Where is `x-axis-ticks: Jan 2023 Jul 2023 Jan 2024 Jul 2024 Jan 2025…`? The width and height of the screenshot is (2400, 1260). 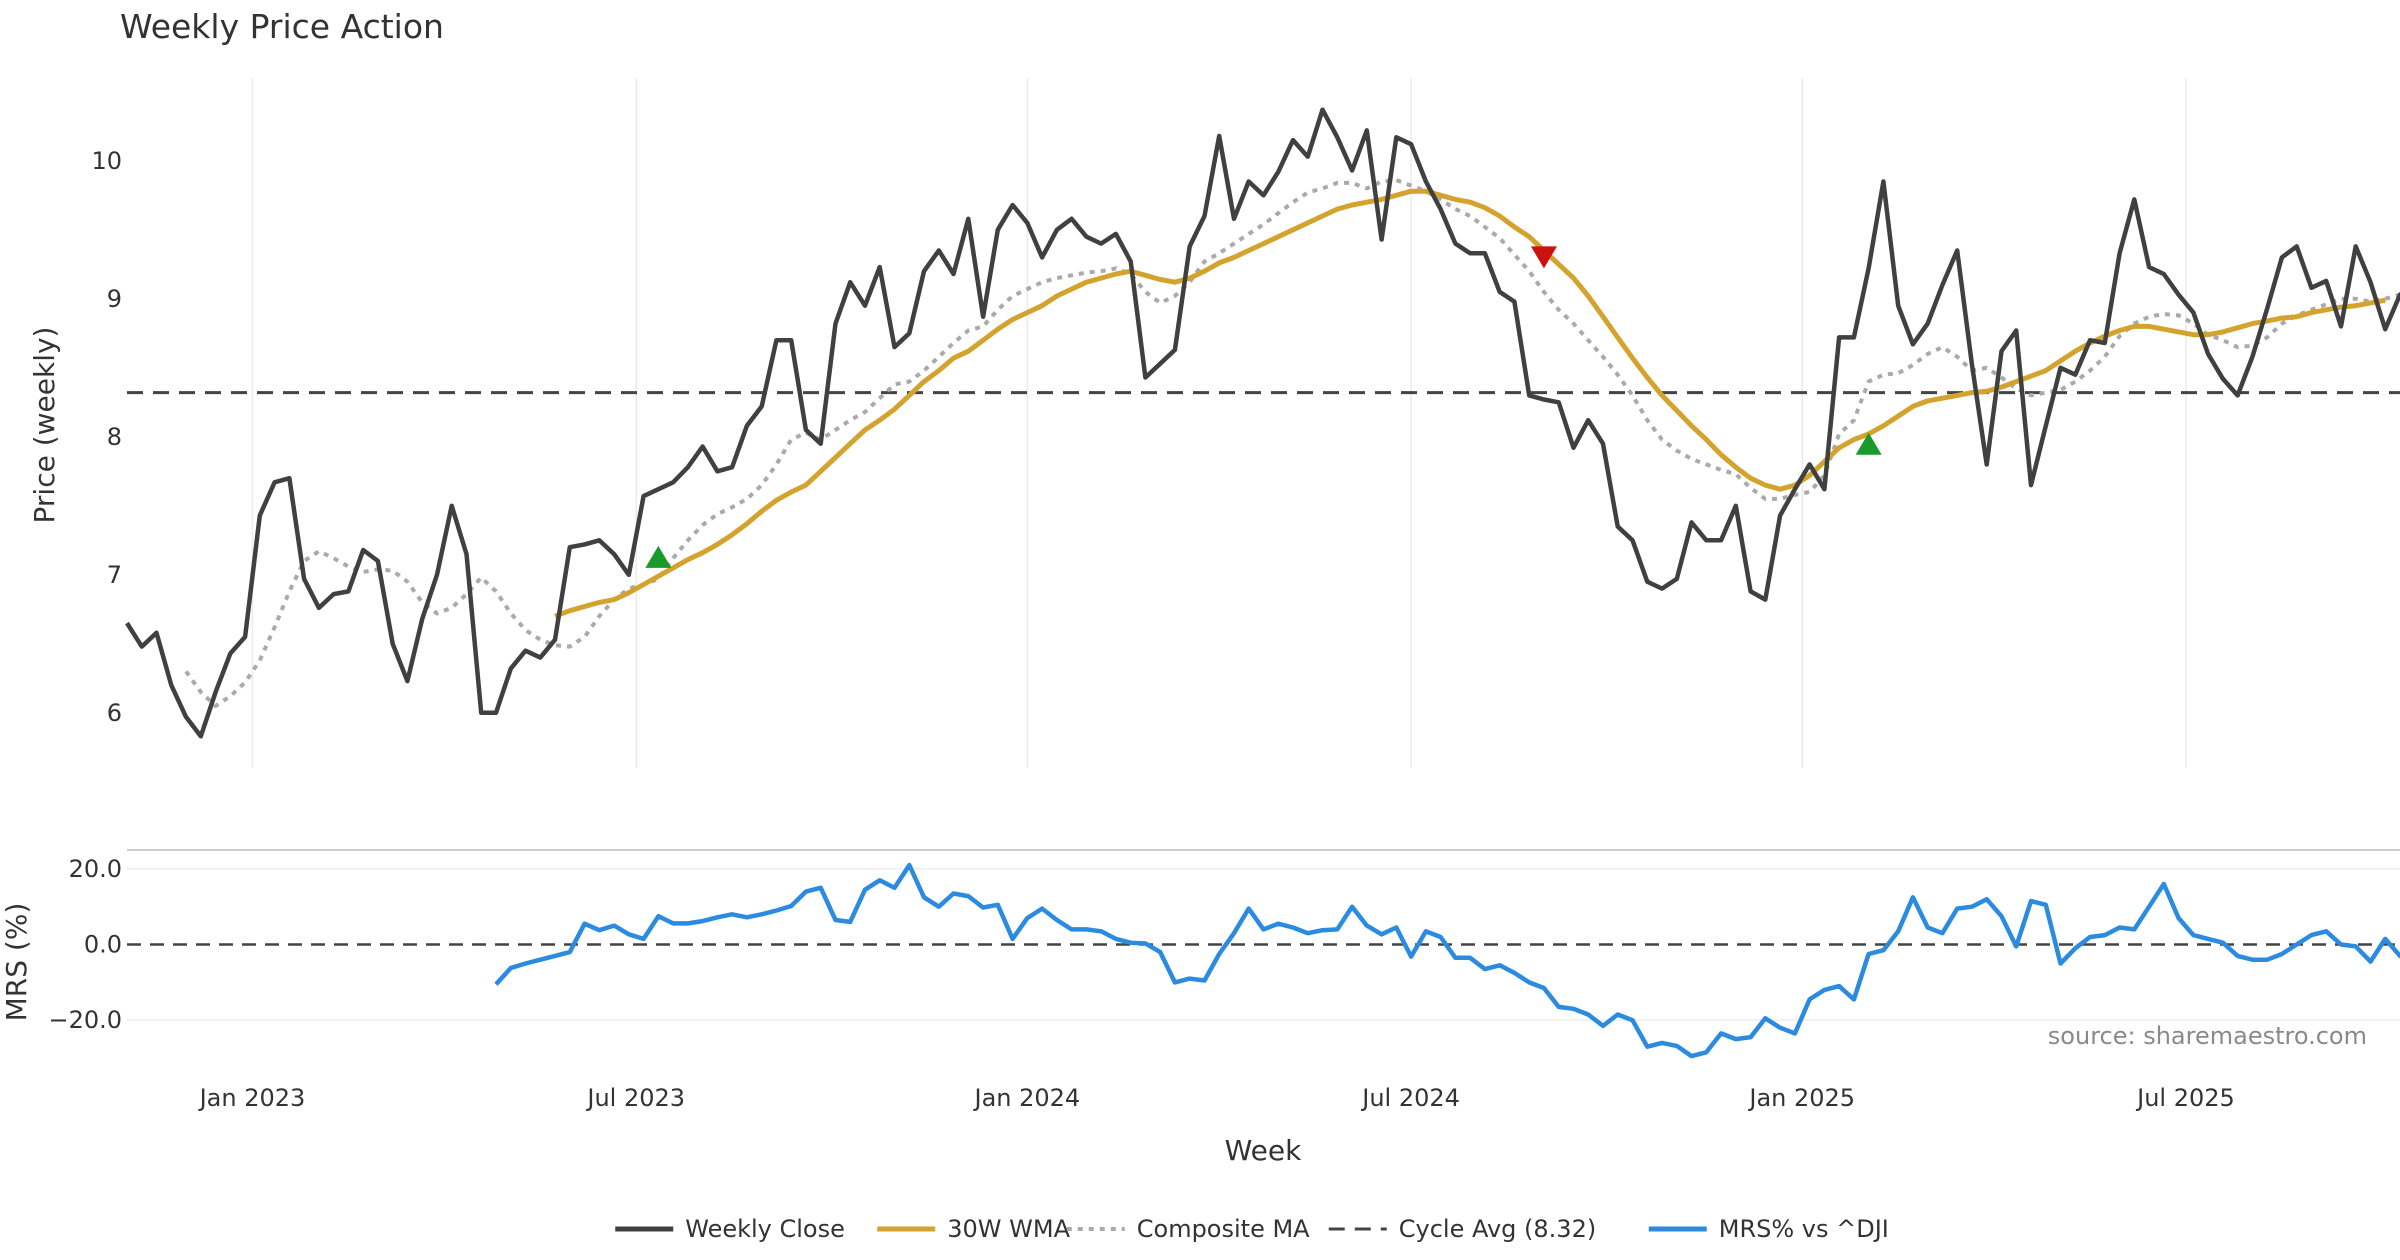
x-axis-ticks: Jan 2023 Jul 2023 Jan 2024 Jul 2024 Jan 2025… is located at coordinates (1216, 1098).